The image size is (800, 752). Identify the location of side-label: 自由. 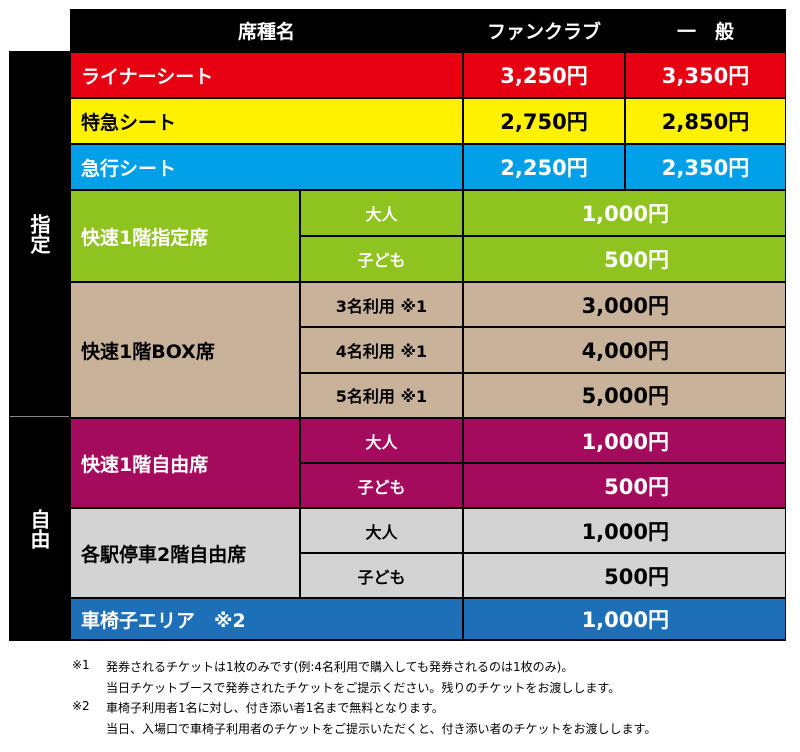
(39, 528).